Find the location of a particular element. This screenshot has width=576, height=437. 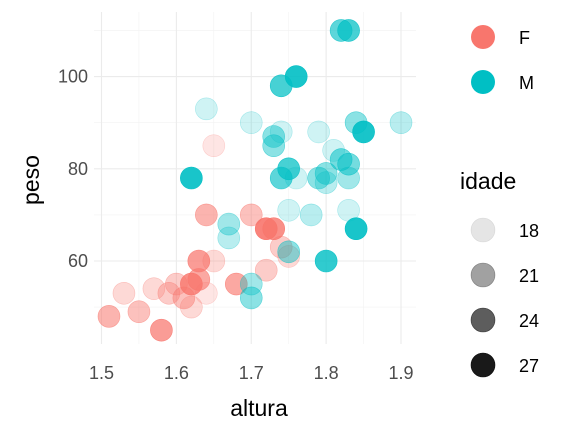

y-tick-label: 60 is located at coordinates (78, 261).